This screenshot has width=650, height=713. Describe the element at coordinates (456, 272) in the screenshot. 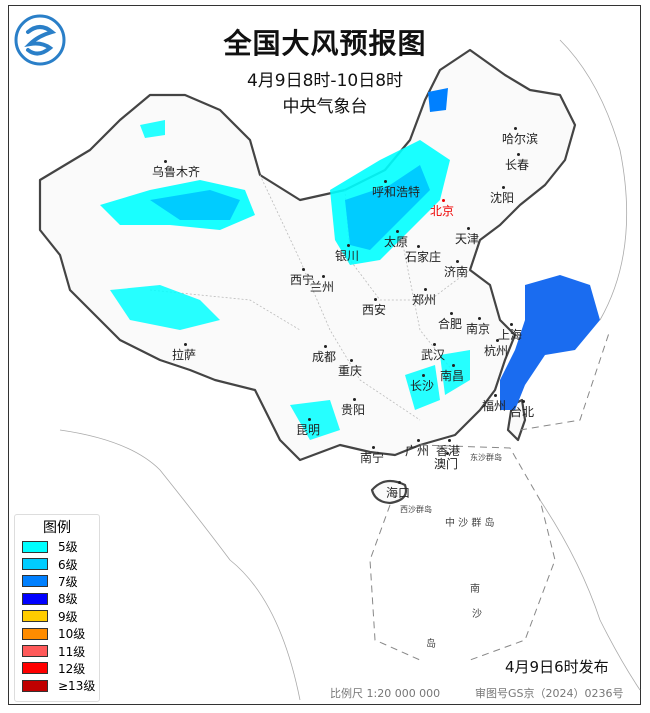

I see `city-label: 济南` at that location.